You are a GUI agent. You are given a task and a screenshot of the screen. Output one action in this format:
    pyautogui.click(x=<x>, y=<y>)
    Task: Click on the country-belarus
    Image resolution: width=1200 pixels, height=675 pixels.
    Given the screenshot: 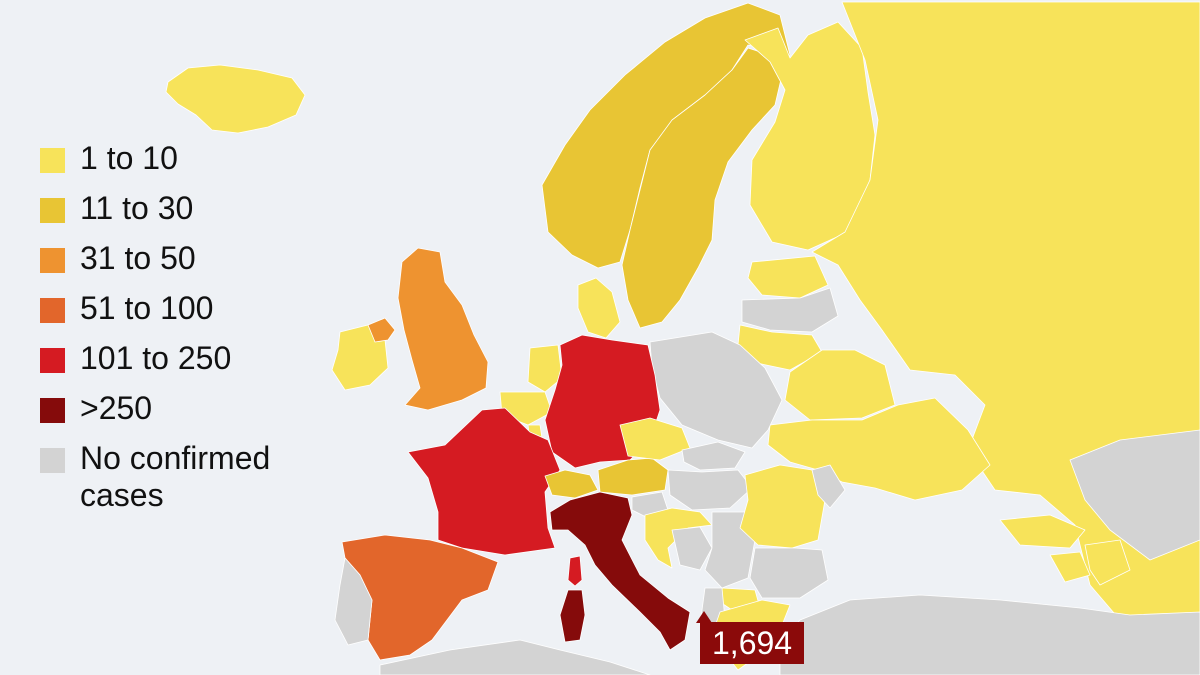 What is the action you would take?
    pyautogui.click(x=840, y=385)
    